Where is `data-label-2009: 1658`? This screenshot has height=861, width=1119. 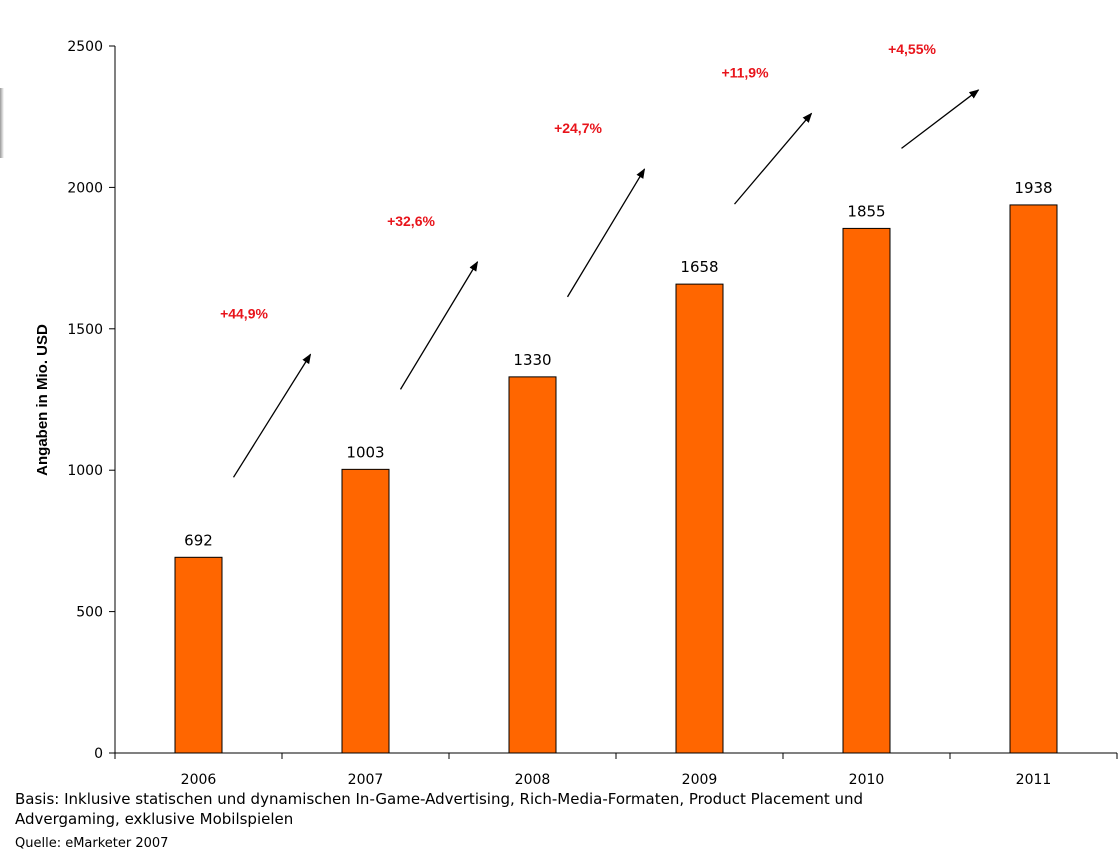
data-label-2009: 1658 is located at coordinates (699, 267).